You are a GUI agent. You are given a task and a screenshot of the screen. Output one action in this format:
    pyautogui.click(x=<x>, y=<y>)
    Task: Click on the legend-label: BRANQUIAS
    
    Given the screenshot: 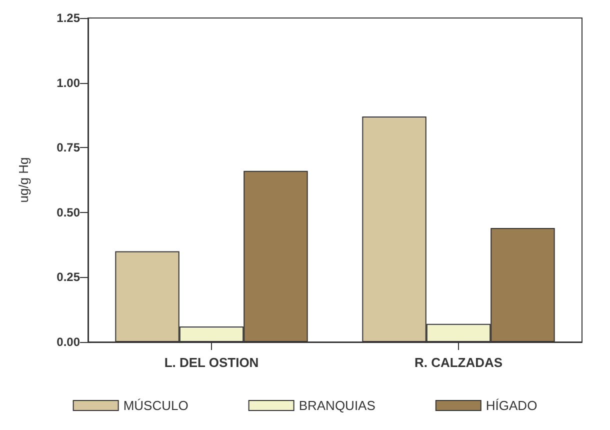 What is the action you would take?
    pyautogui.click(x=337, y=405)
    